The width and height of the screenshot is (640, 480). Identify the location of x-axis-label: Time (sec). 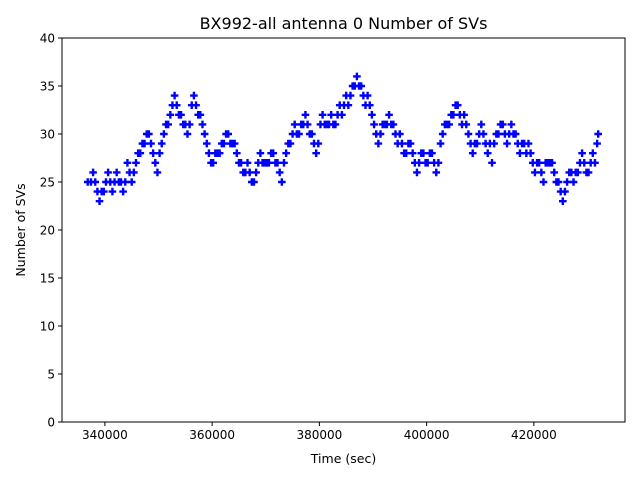
(343, 458).